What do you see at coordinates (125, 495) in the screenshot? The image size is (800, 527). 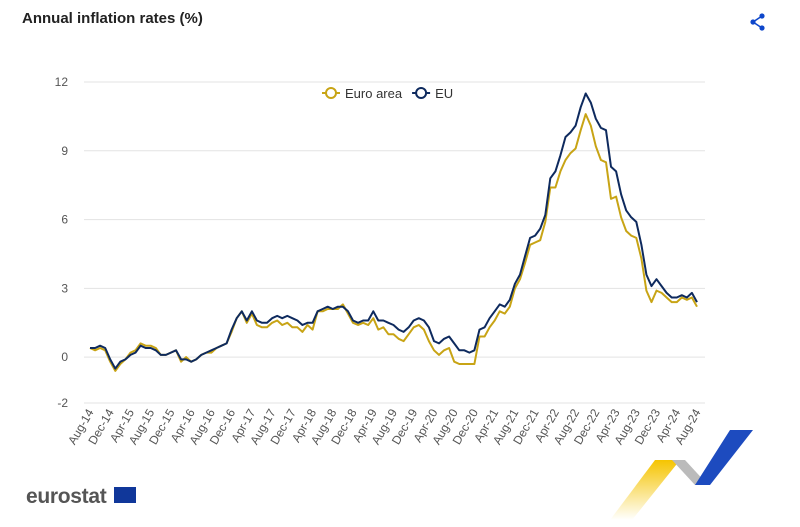 I see `eu-flag-icon` at bounding box center [125, 495].